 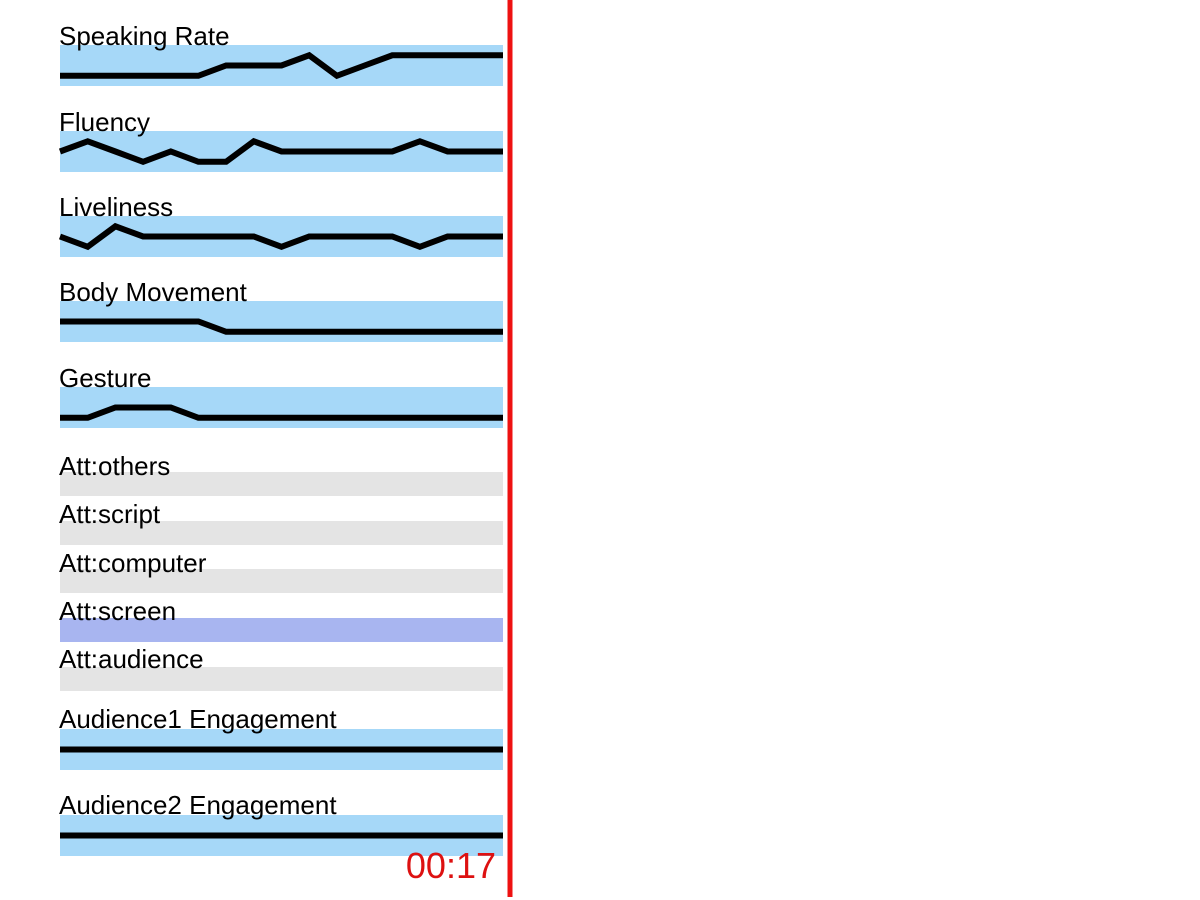 I want to click on track-audience2-engagement: Audience2 Engagement, so click(x=281, y=823).